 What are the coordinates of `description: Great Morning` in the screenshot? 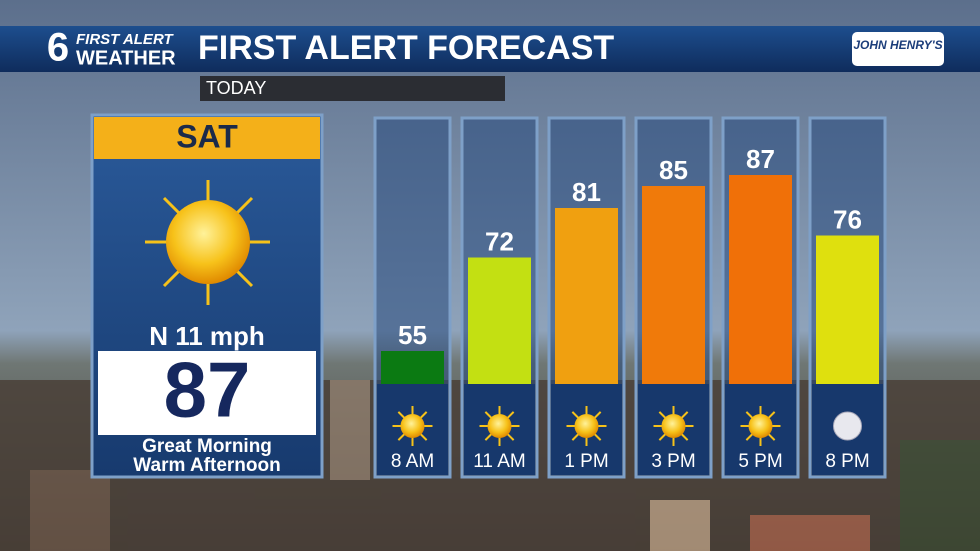 It's located at (207, 446).